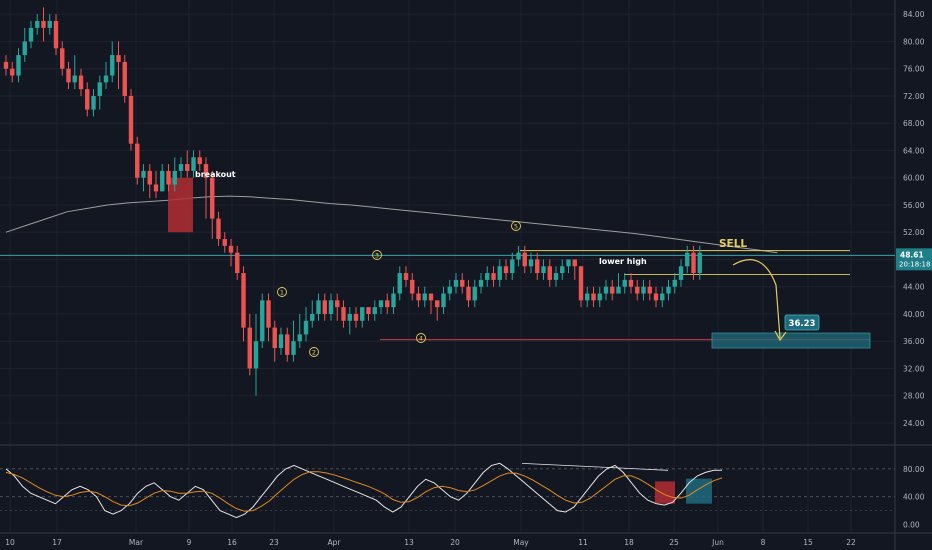  I want to click on x-tick-label: 25, so click(674, 542).